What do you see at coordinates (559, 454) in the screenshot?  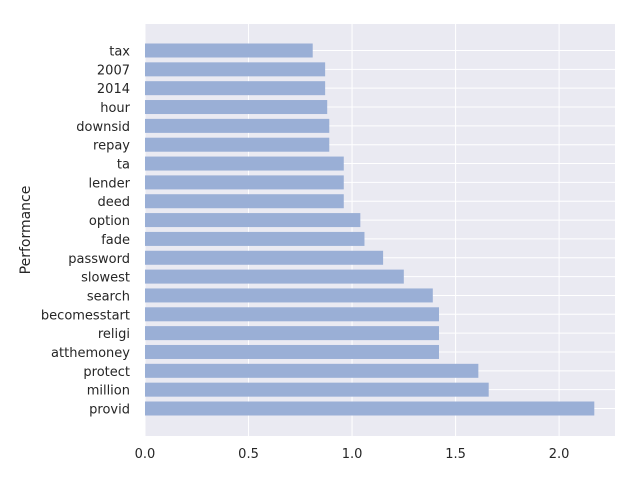 I see `x-tick-label: 2.0` at bounding box center [559, 454].